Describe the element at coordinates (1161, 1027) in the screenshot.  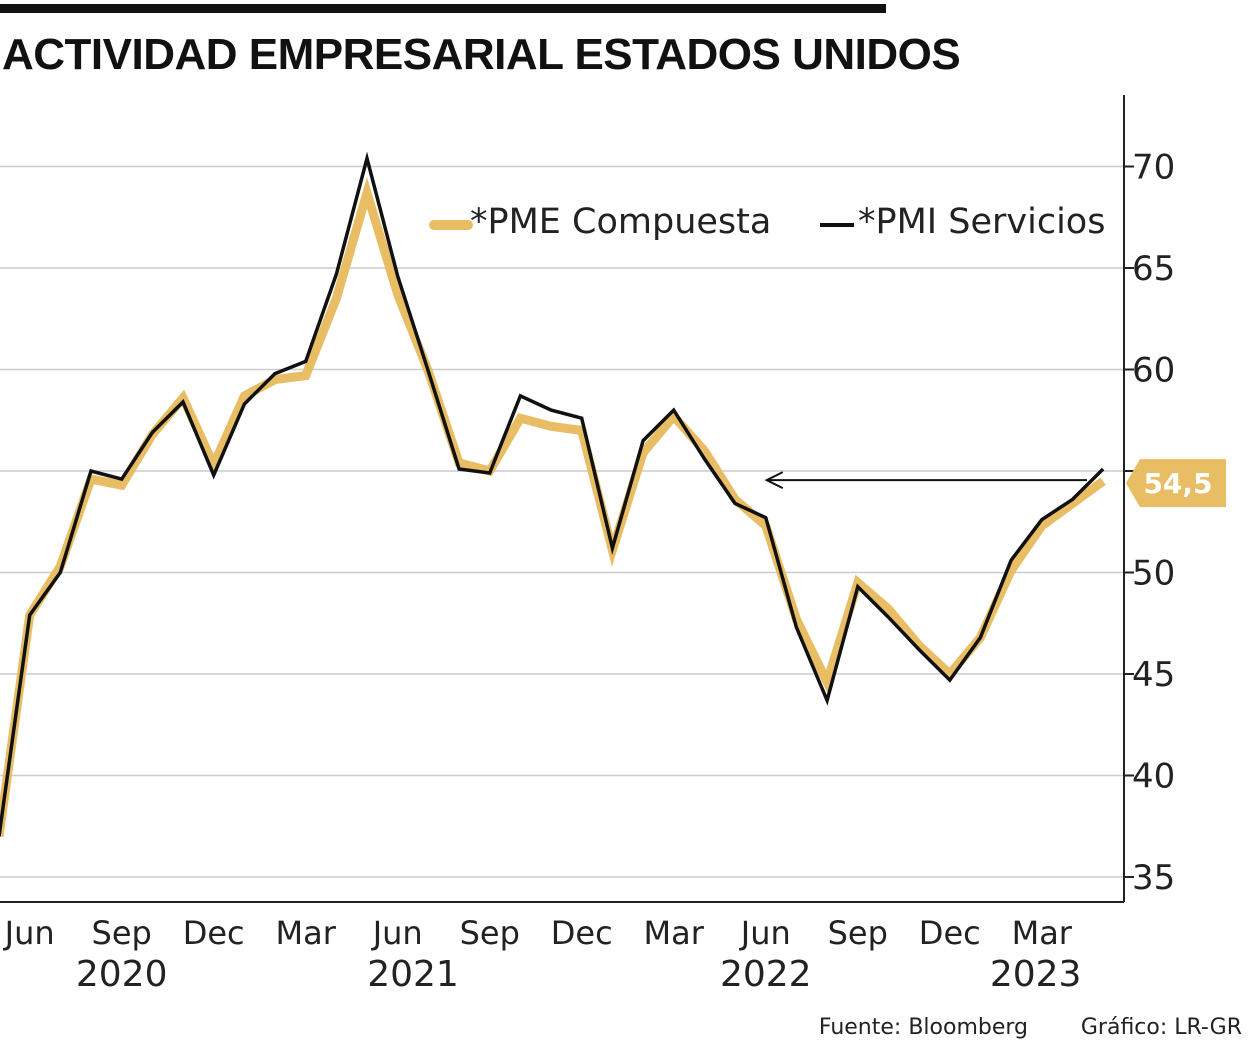
I see `credit-text: Gráfico: LR-GR` at that location.